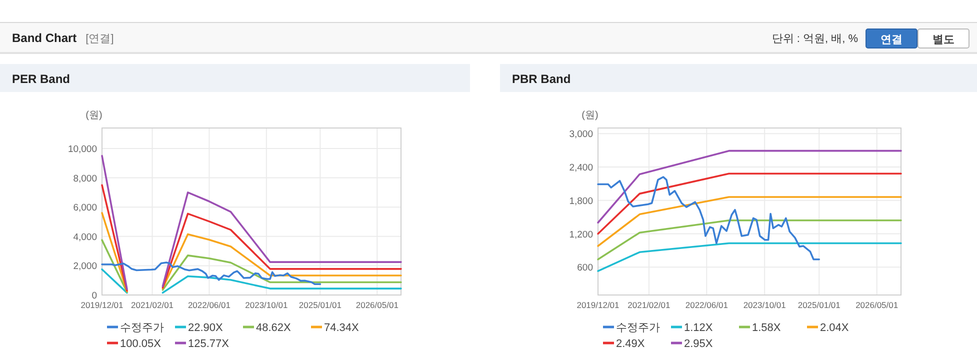  What do you see at coordinates (699, 344) in the screenshot?
I see `legend-label: 2.95X` at bounding box center [699, 344].